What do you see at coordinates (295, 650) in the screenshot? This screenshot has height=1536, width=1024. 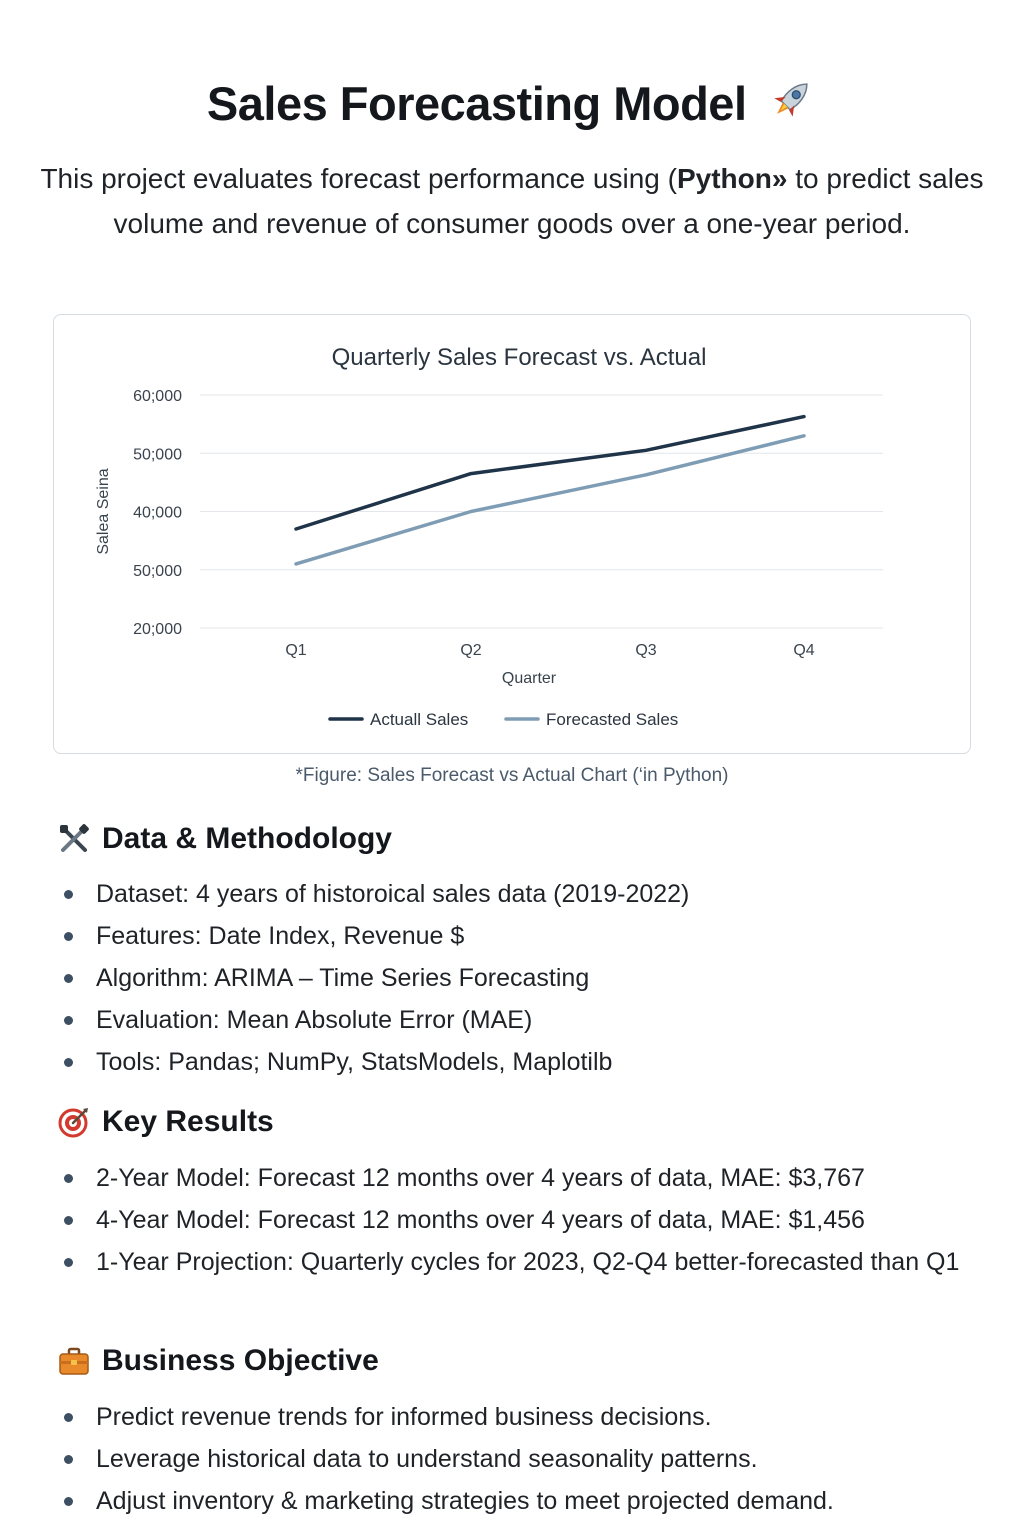 I see `x-tick-label: Q1` at bounding box center [295, 650].